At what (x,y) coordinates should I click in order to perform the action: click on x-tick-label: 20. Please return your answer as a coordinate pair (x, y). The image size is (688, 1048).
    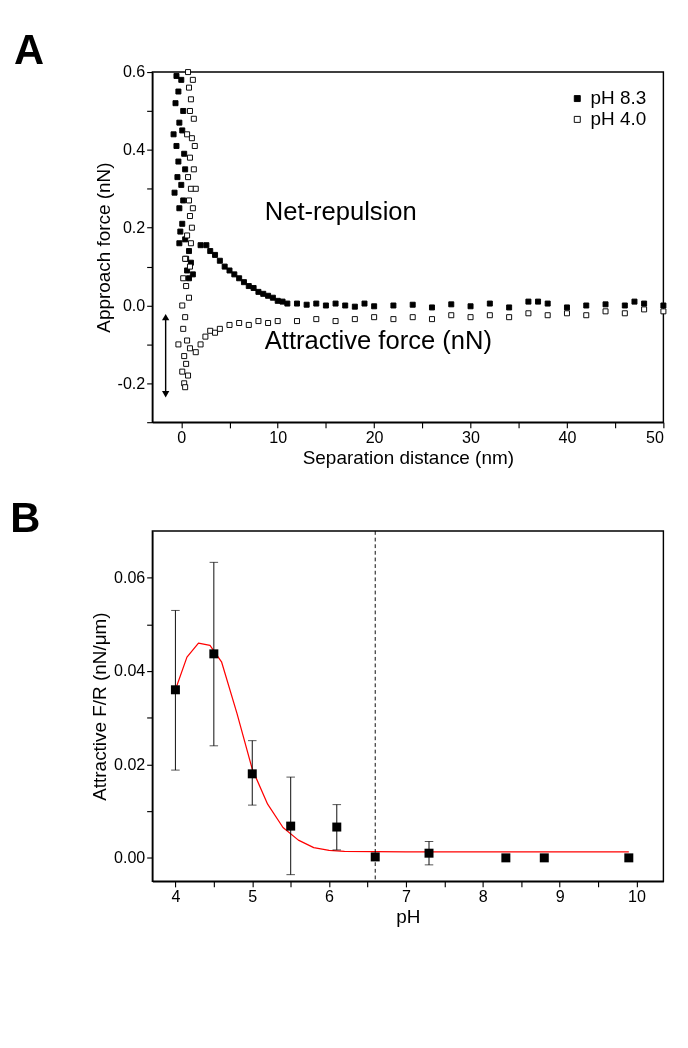
    Looking at the image, I should click on (374, 436).